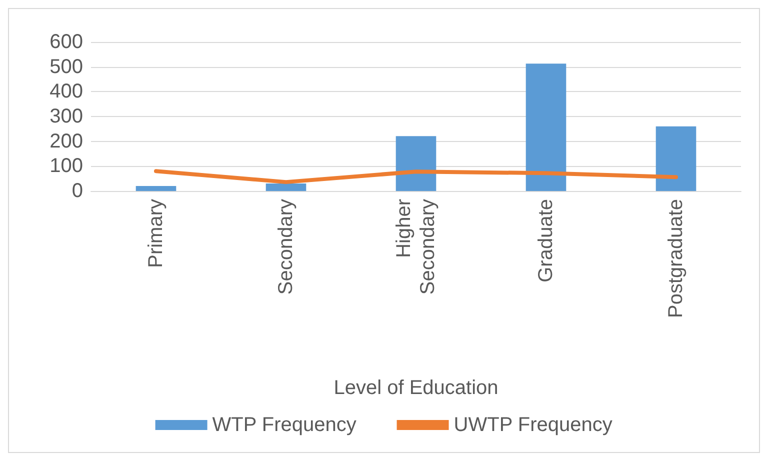  Describe the element at coordinates (77, 191) in the screenshot. I see `y-tick-label: 0` at that location.